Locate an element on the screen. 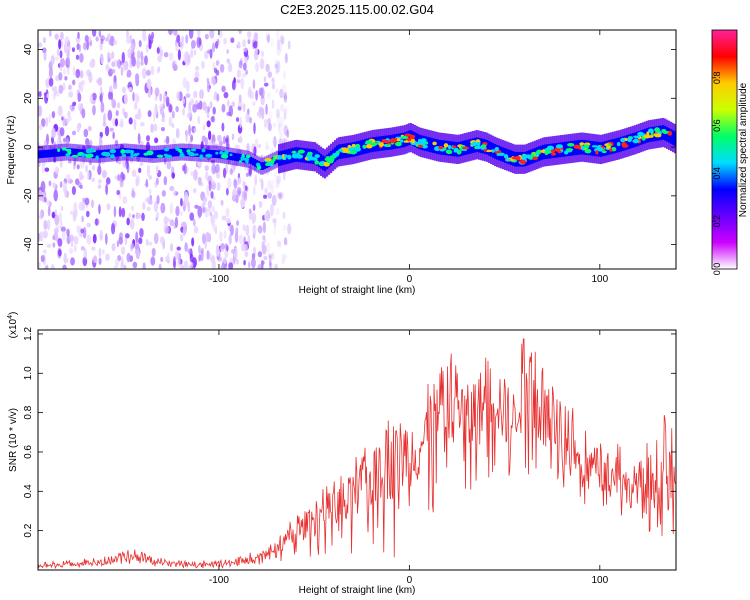 This screenshot has width=750, height=600. y-multiplier: (x104) is located at coordinates (13, 325).